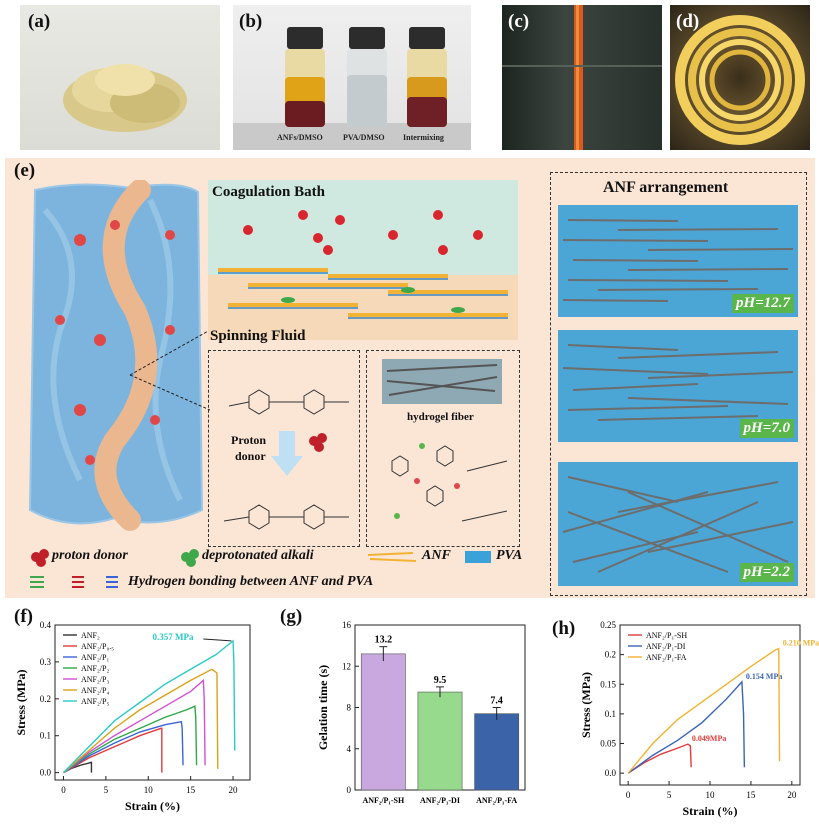 This screenshot has width=819, height=828. I want to click on panel-label-d: (d), so click(688, 21).